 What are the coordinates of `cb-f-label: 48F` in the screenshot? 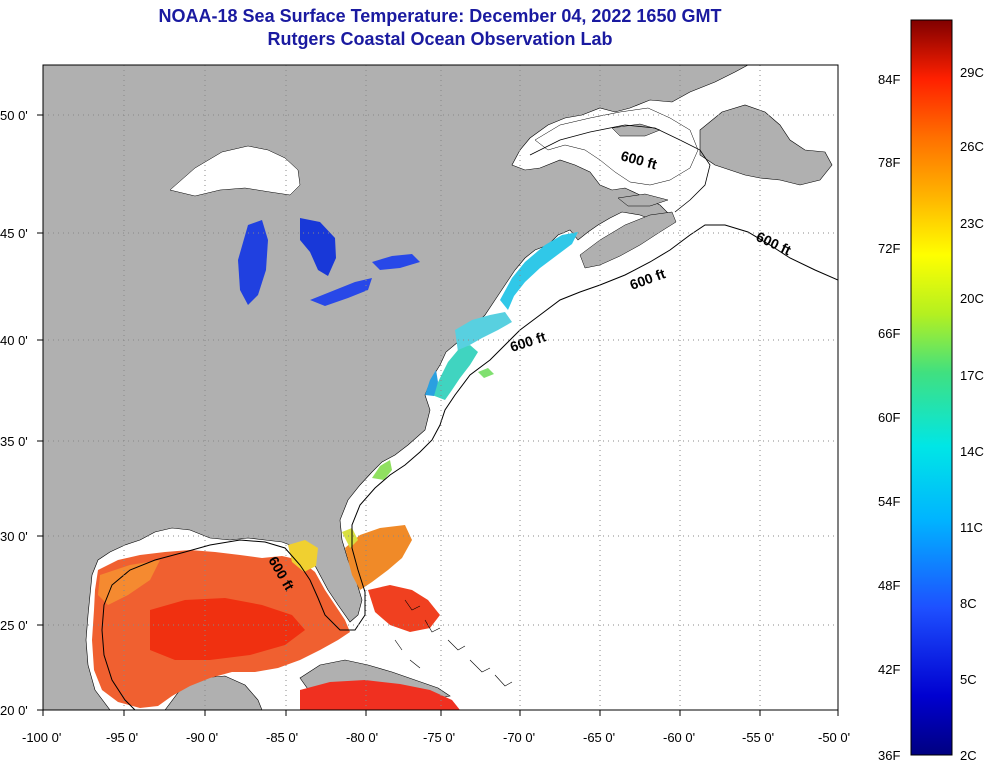 It's located at (889, 585).